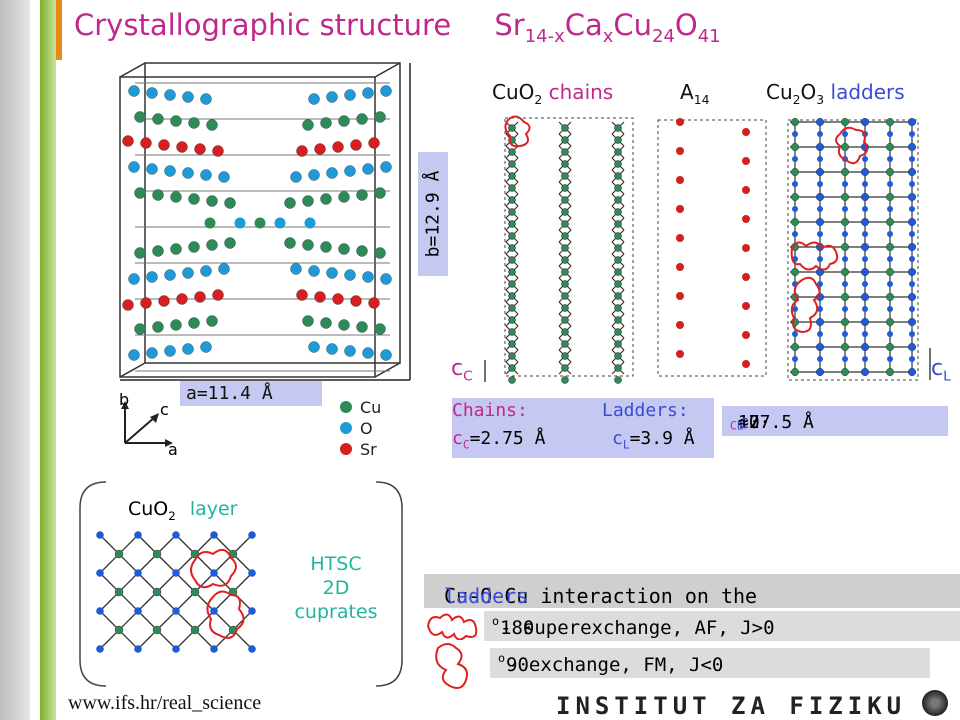 The image size is (960, 720). Describe the element at coordinates (710, 663) in the screenshot. I see `exchange-row: 90 o - exchange, FM, J<0` at that location.